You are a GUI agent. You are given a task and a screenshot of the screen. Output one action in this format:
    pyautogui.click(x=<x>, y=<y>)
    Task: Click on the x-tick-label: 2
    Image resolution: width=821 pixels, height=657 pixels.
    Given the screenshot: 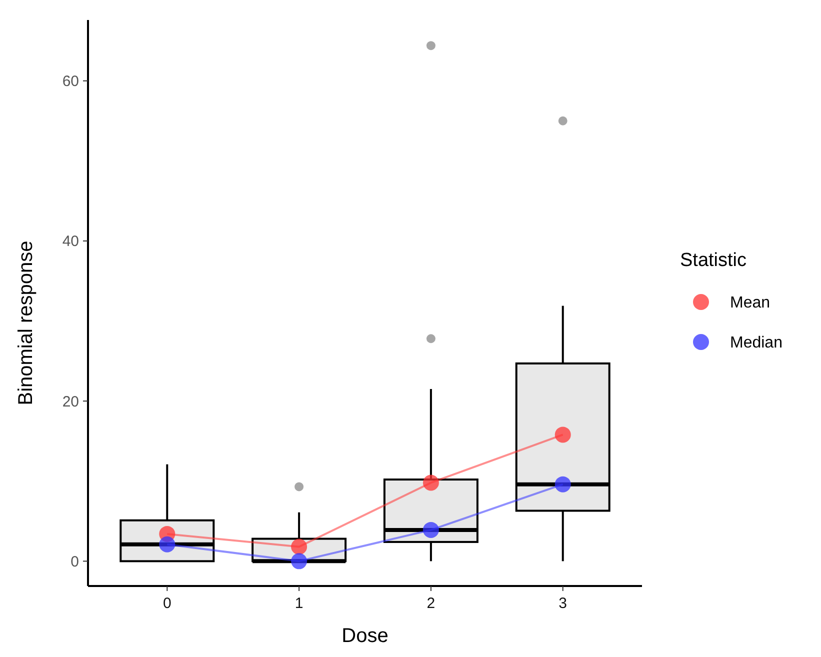 What is the action you would take?
    pyautogui.click(x=431, y=603)
    